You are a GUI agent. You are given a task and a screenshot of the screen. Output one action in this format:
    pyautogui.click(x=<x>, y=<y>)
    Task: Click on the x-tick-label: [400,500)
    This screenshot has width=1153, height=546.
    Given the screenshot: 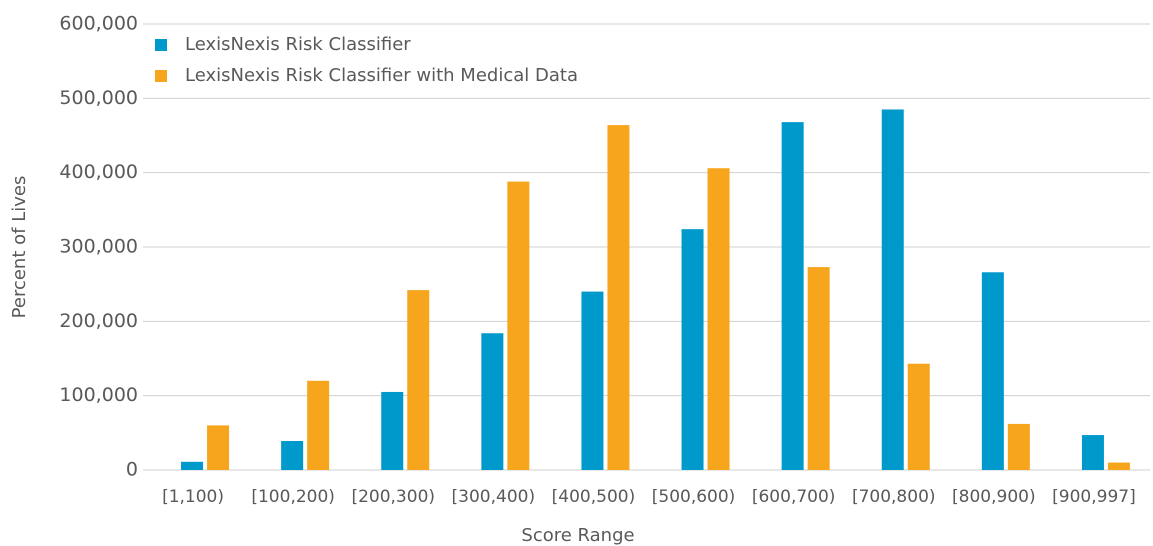 What is the action you would take?
    pyautogui.click(x=594, y=497)
    